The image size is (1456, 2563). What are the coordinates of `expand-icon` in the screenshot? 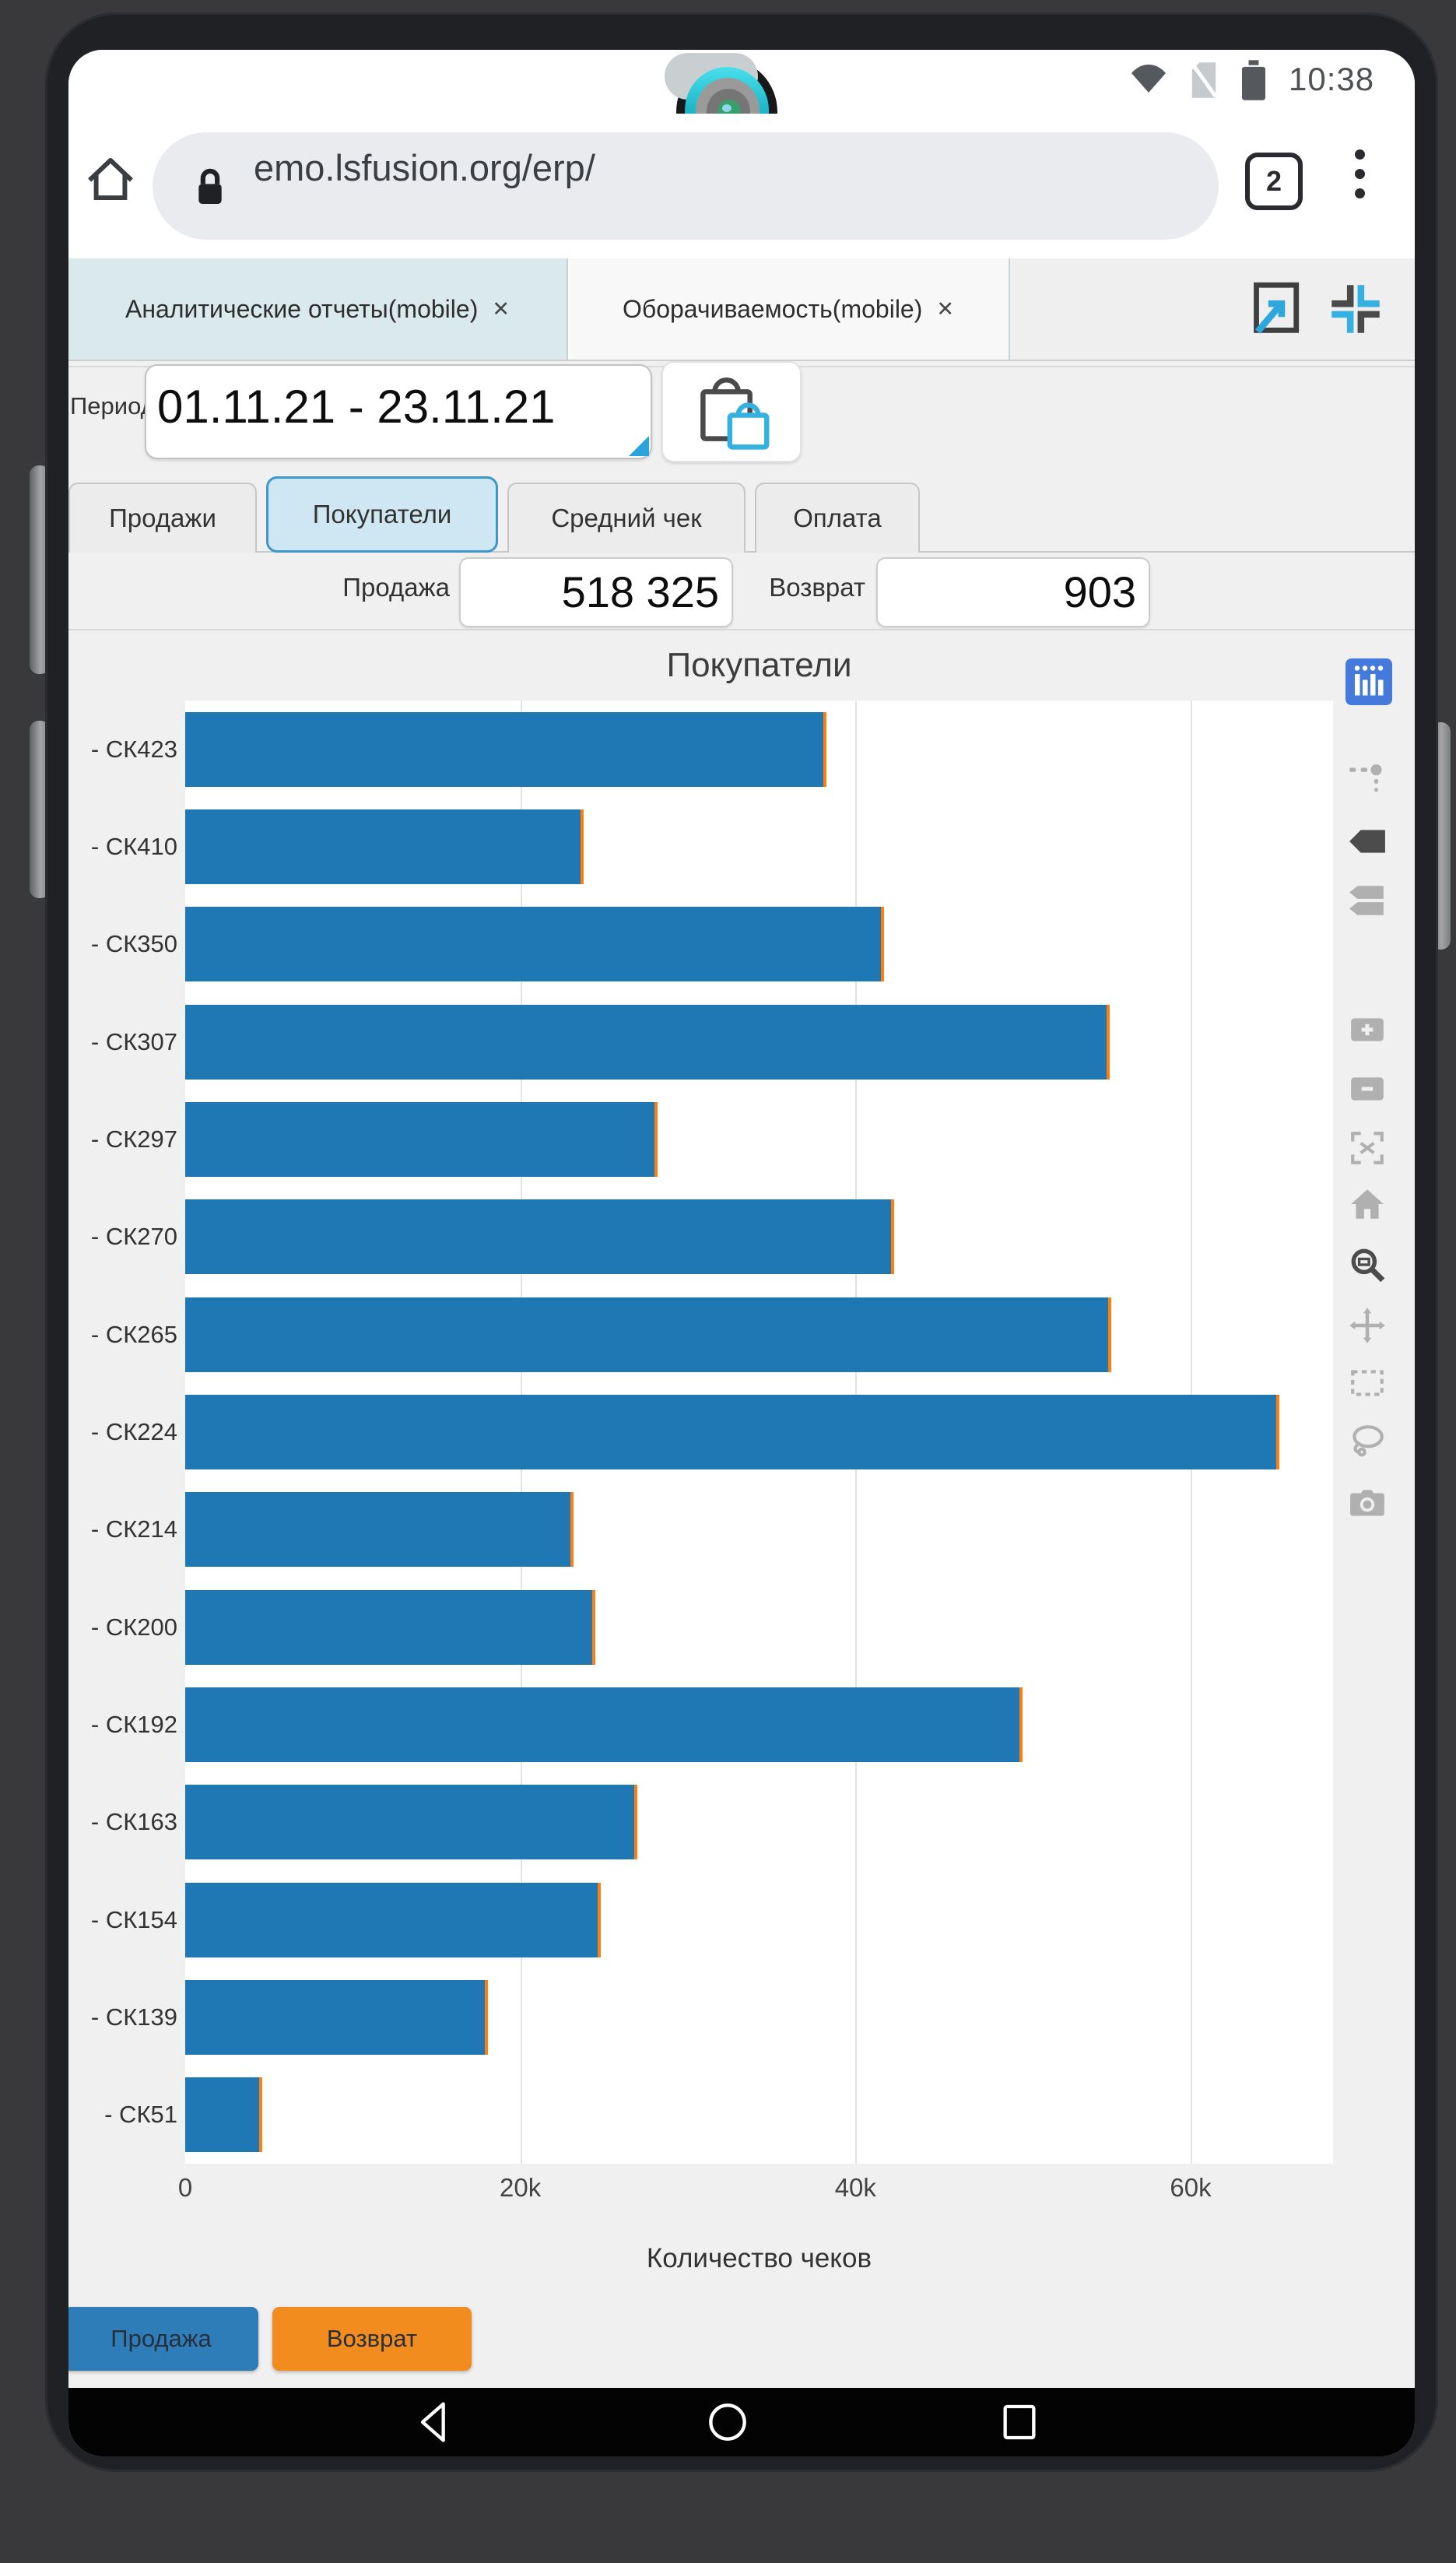 It's located at (1272, 309).